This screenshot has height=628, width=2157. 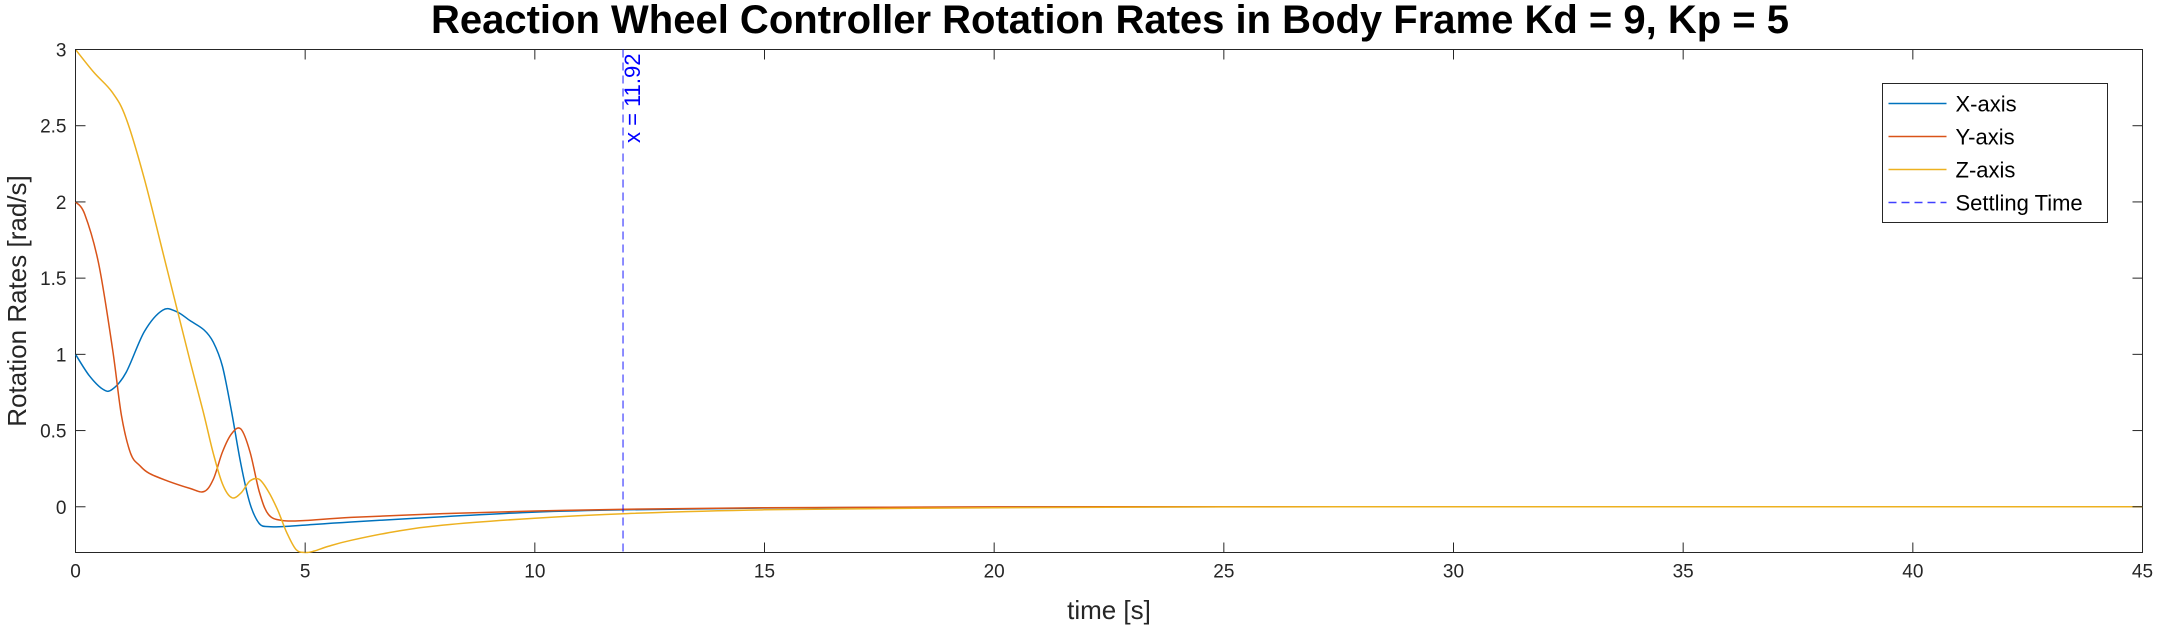 I want to click on legend-label: Settling Time, so click(x=2019, y=203).